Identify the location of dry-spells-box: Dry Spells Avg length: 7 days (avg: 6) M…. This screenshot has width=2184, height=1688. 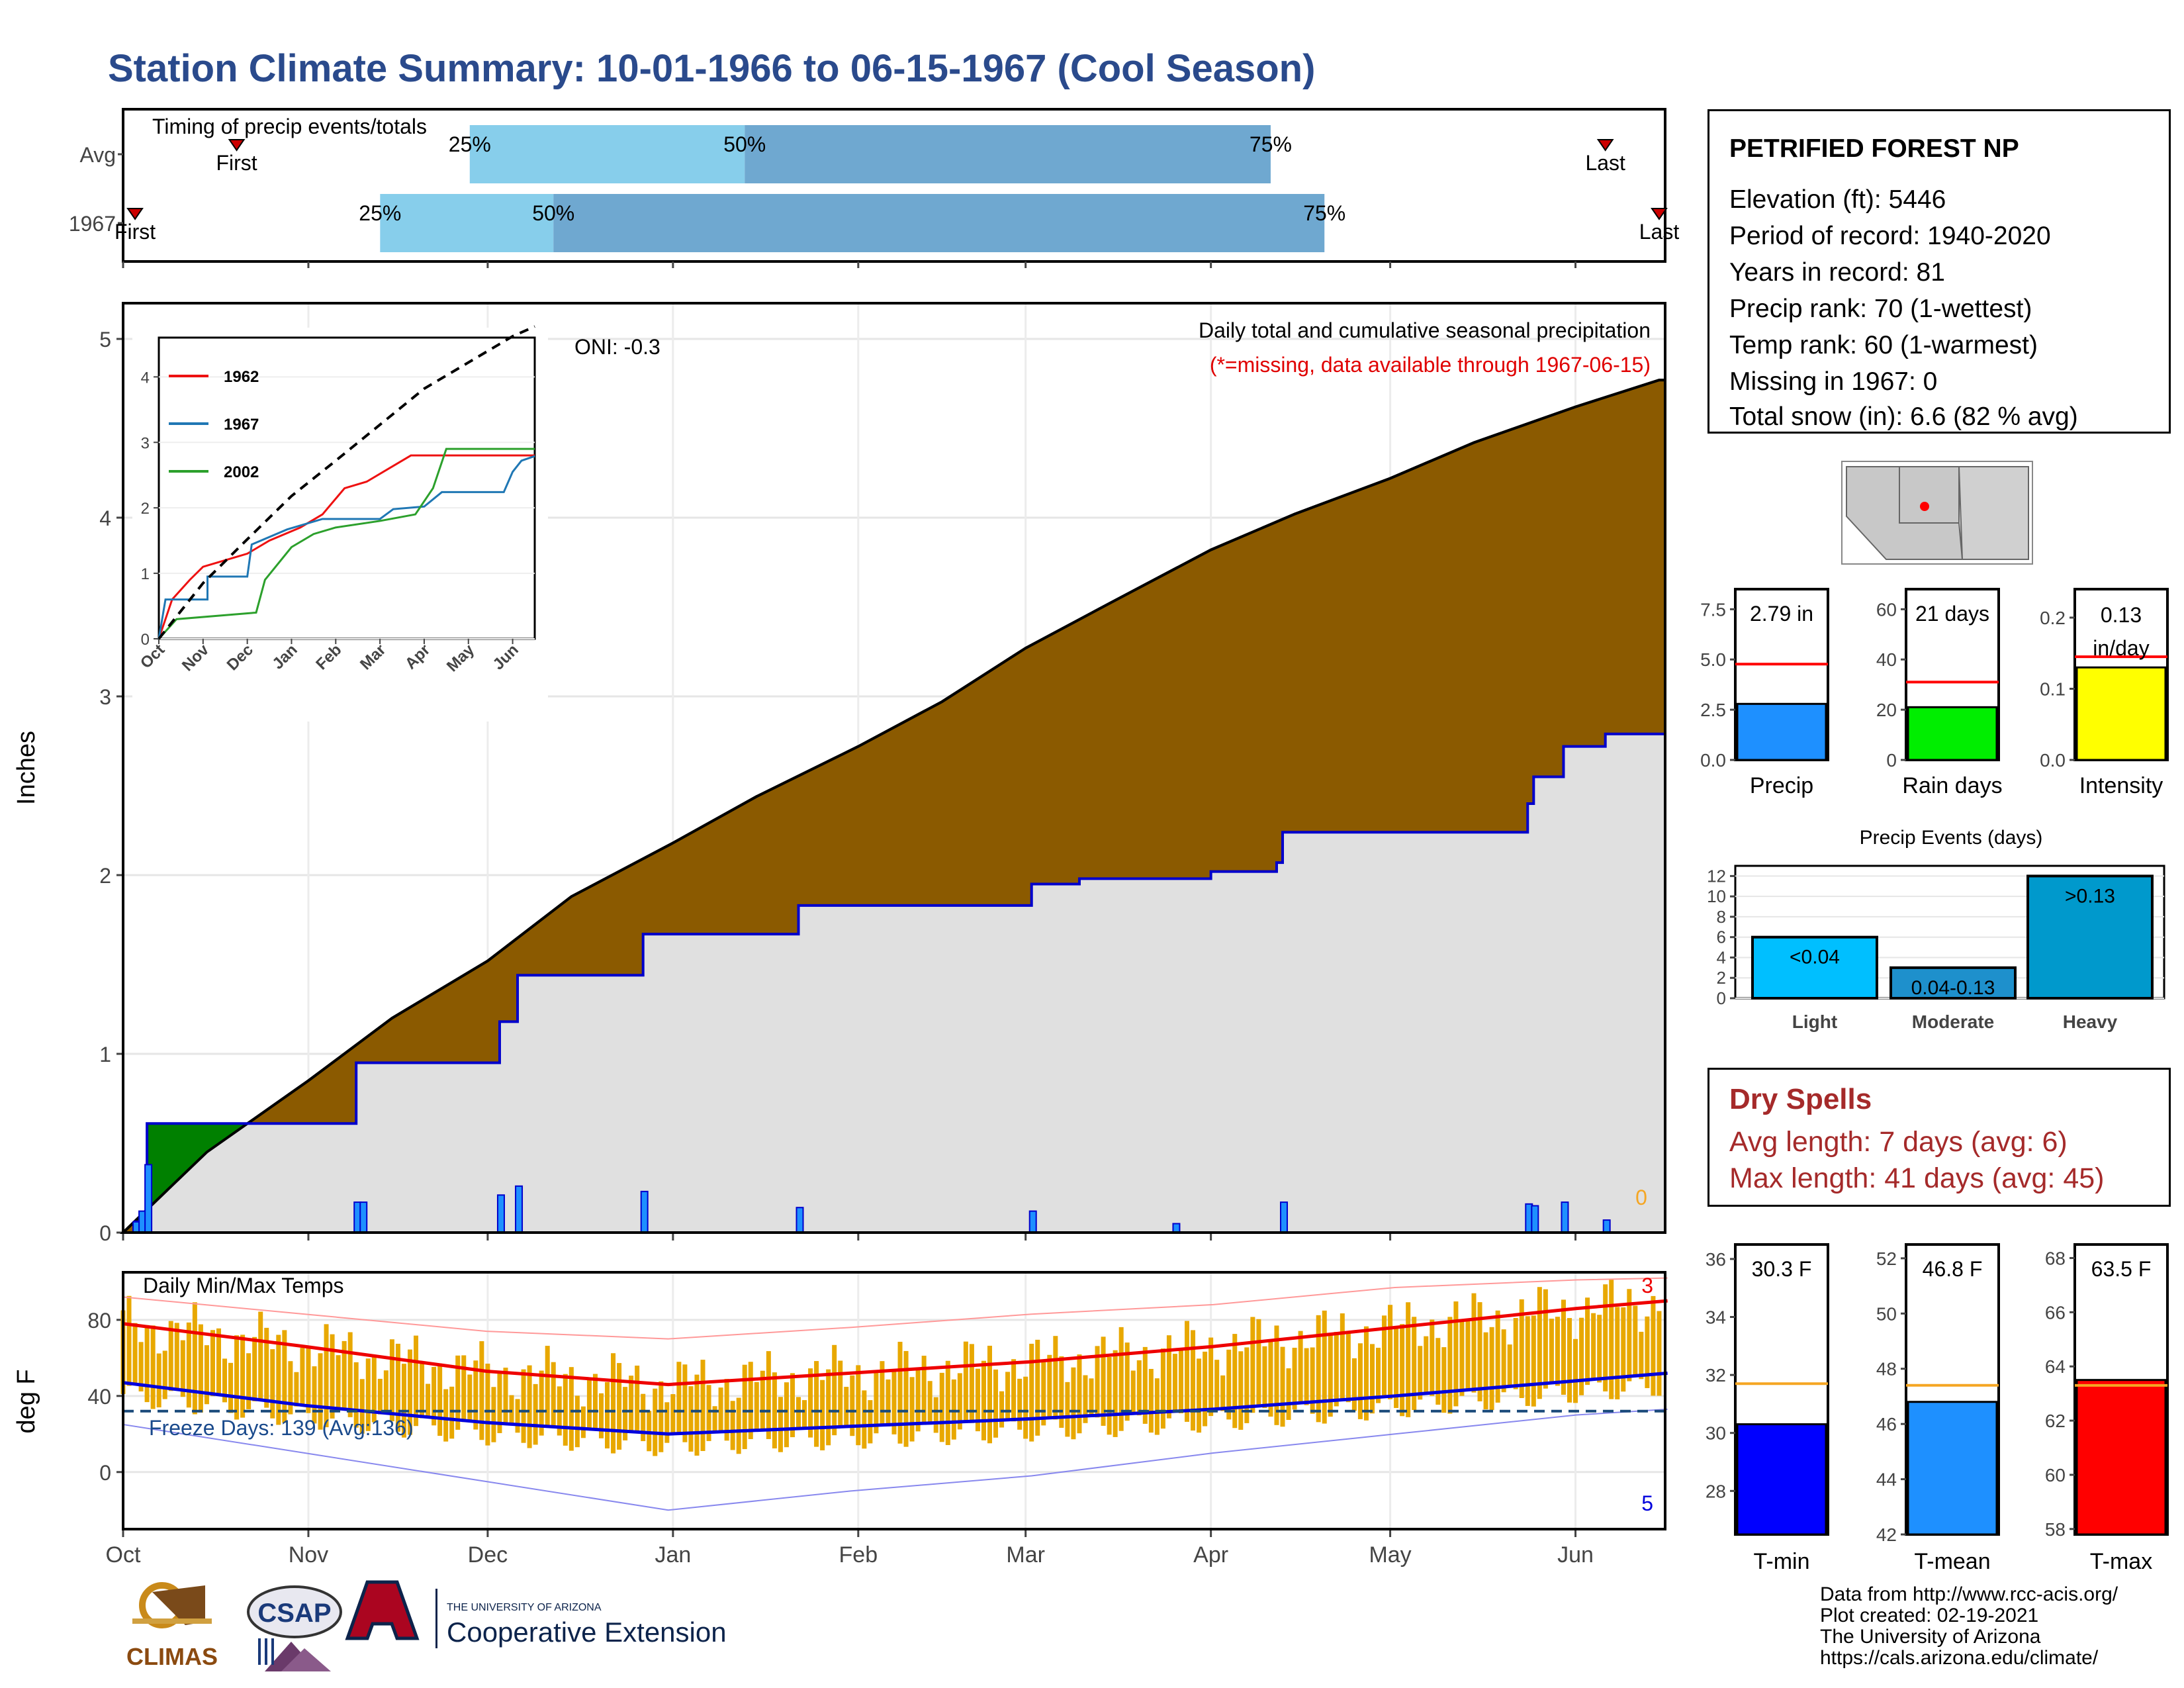
(1939, 1137).